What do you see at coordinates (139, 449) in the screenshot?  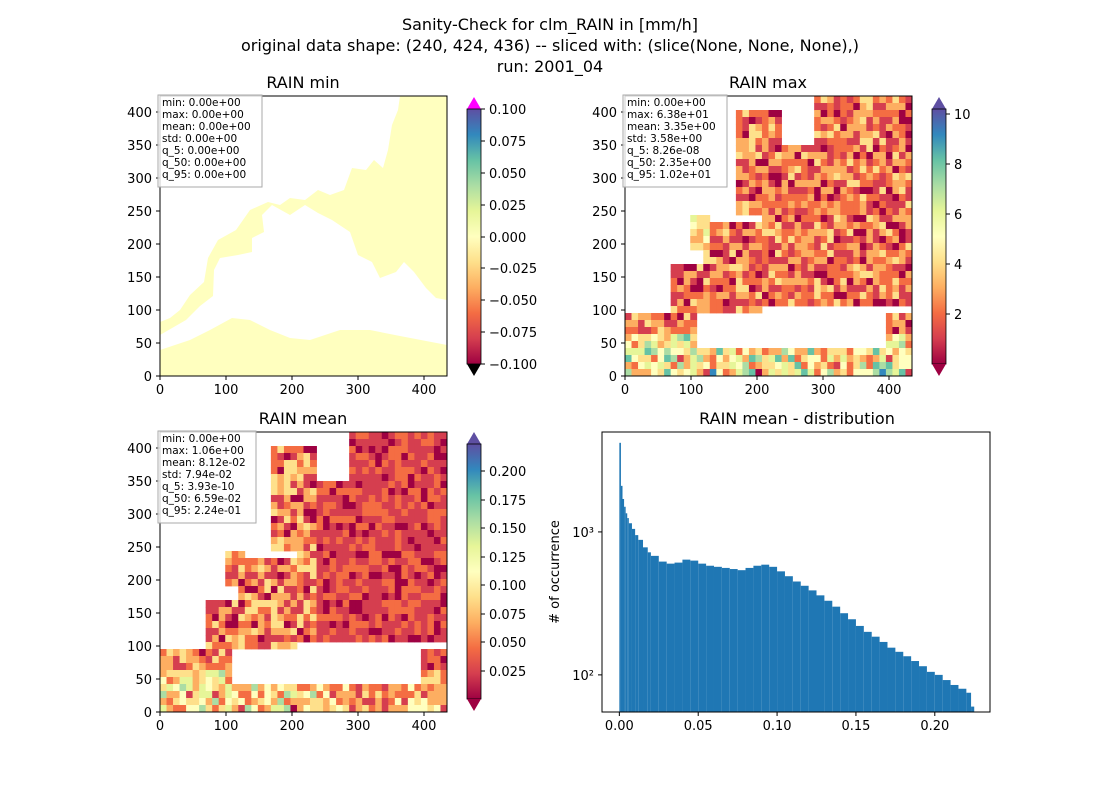 I see `y-tick-mean-8: 400` at bounding box center [139, 449].